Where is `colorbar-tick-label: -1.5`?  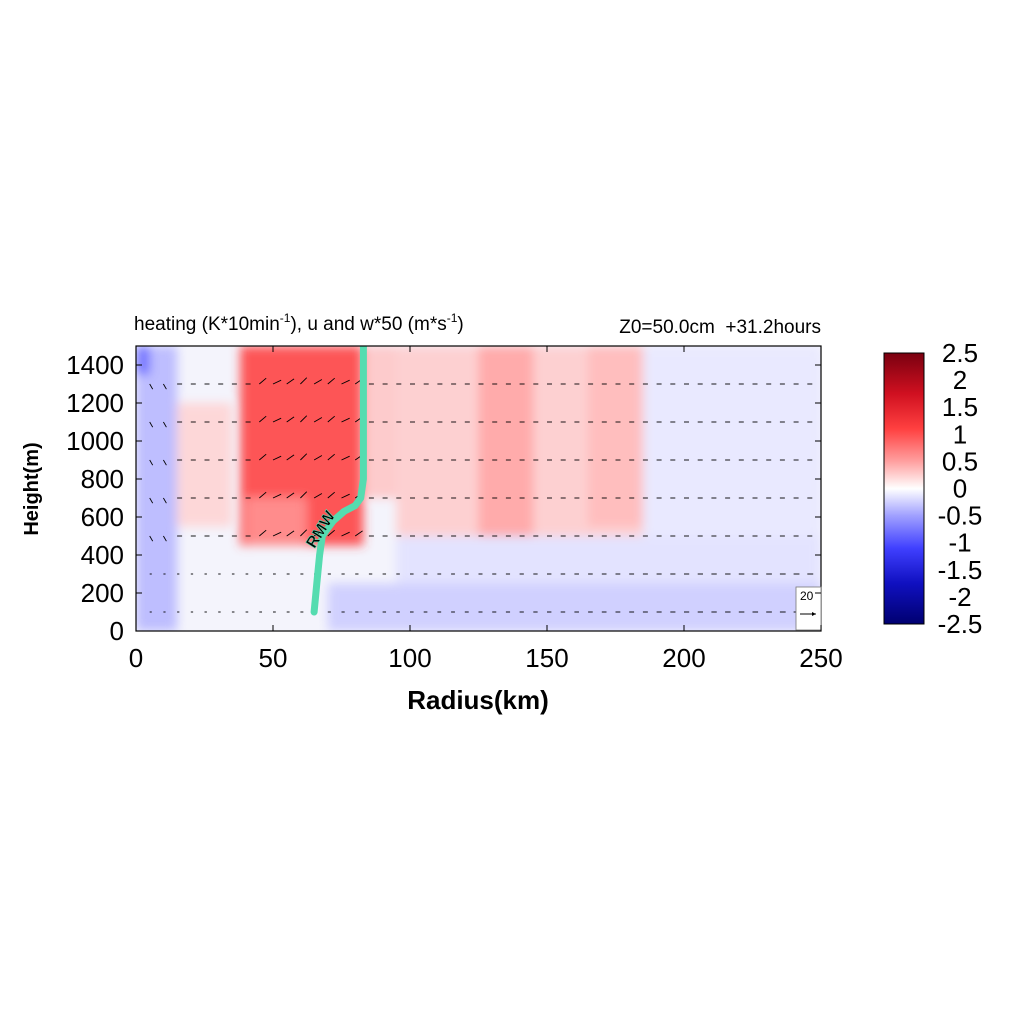
colorbar-tick-label: -1.5 is located at coordinates (960, 570).